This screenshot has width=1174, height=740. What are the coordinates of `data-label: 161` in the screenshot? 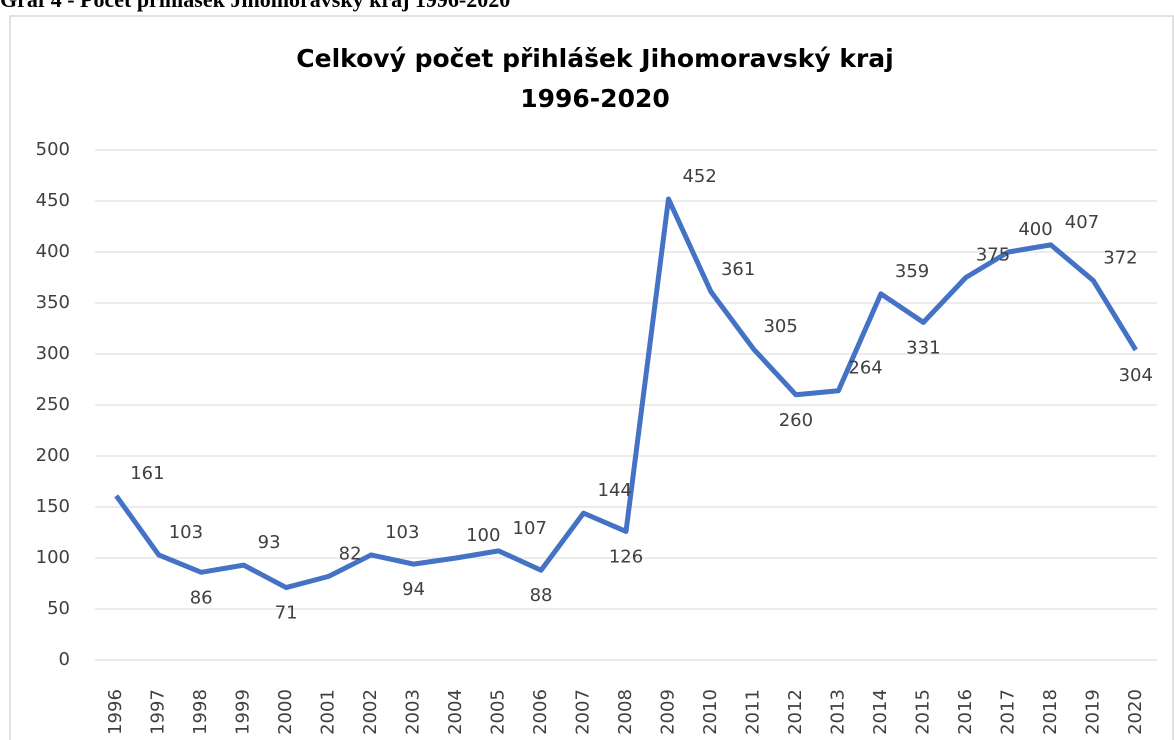 It's located at (147, 473).